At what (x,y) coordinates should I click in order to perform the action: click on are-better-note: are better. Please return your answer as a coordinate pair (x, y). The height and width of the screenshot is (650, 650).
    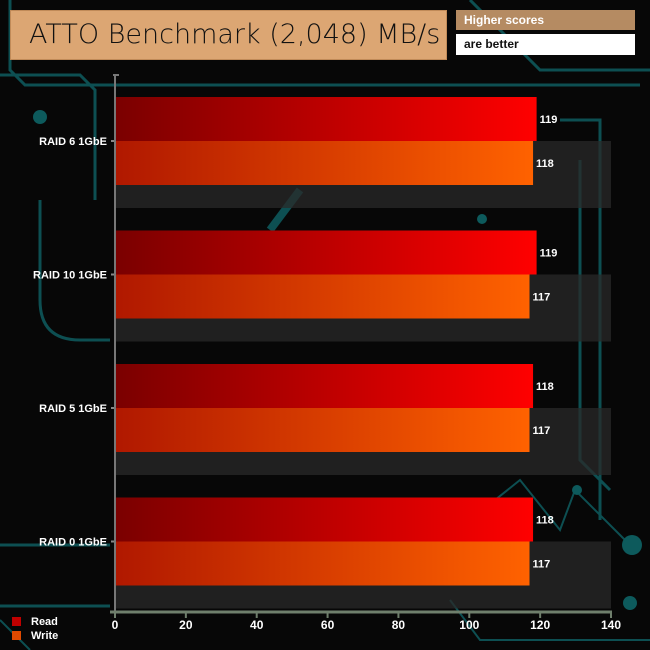
    Looking at the image, I should click on (545, 44).